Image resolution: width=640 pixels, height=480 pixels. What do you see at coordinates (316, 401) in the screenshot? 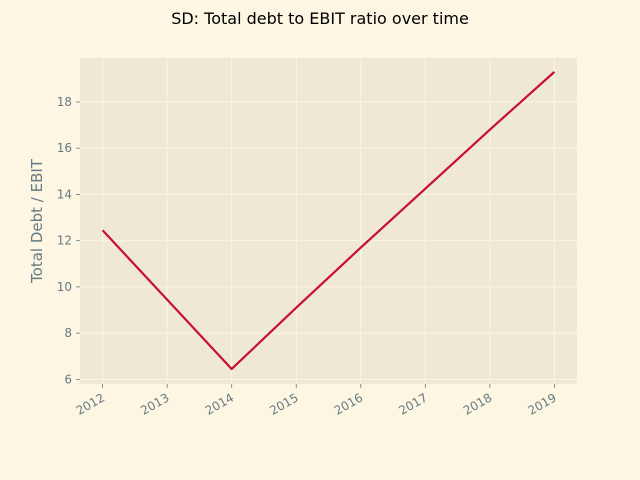
I see `x-axis: 2012 2013 2014 2015 2016 2017 2018 2019` at bounding box center [316, 401].